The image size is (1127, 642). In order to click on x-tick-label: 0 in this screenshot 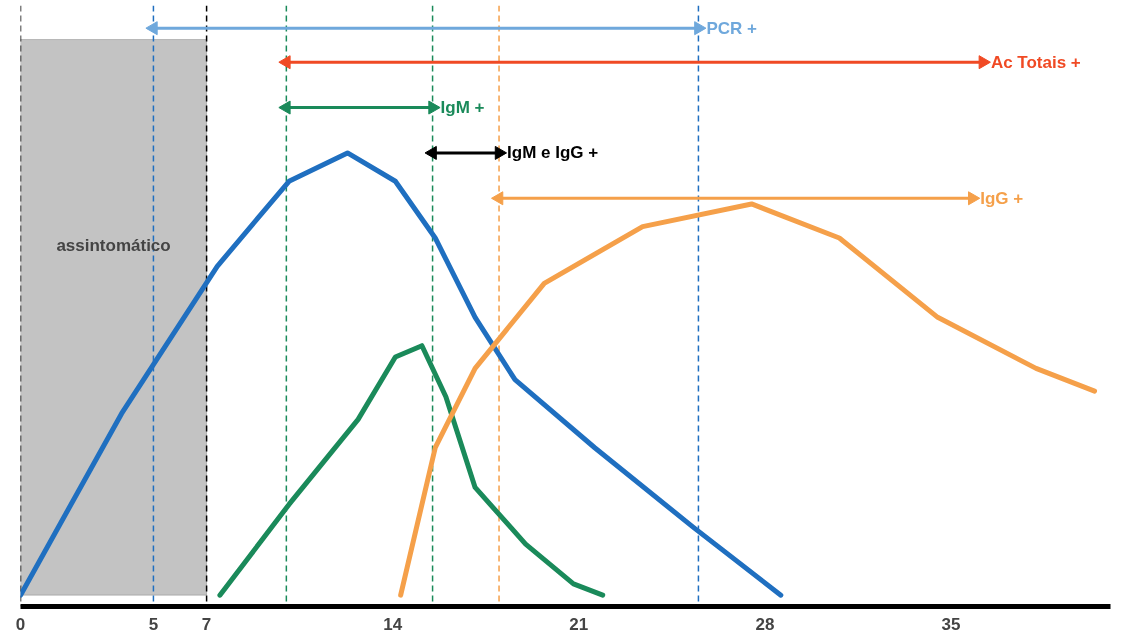, I will do `click(20, 624)`.